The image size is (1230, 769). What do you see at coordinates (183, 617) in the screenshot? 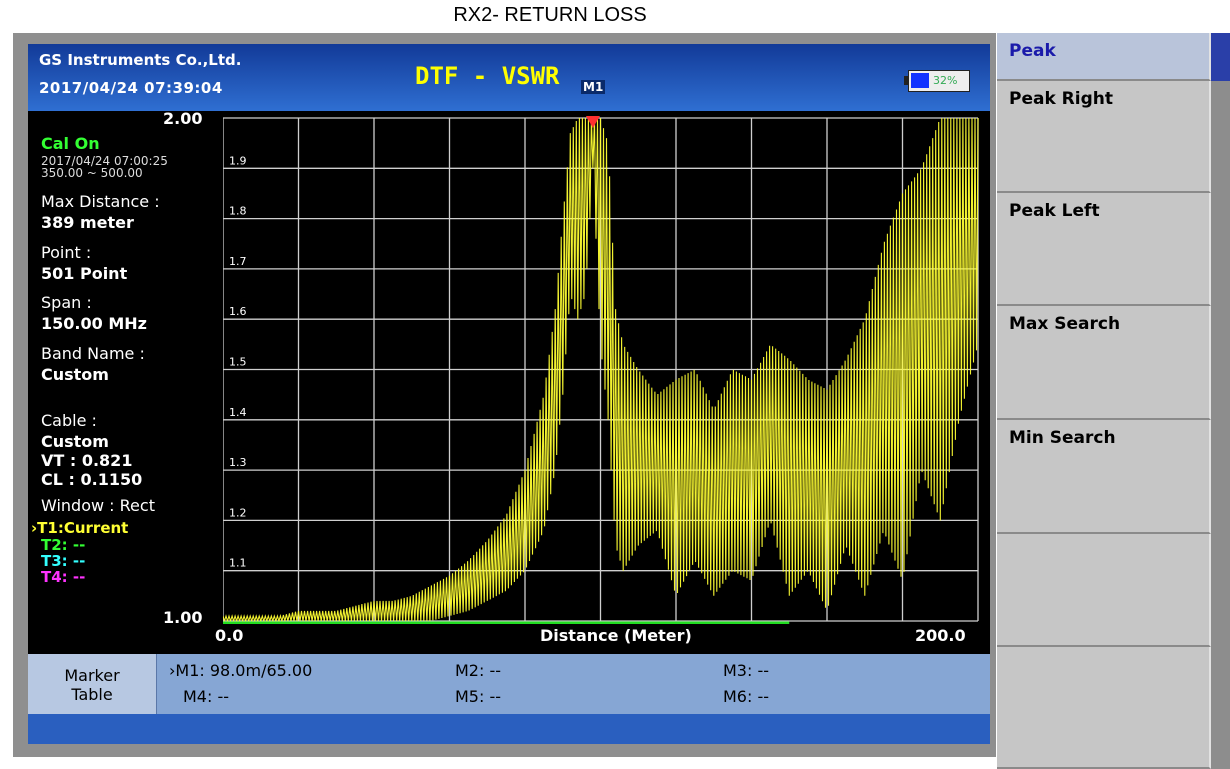
I see `y-min-label: 1.00` at bounding box center [183, 617].